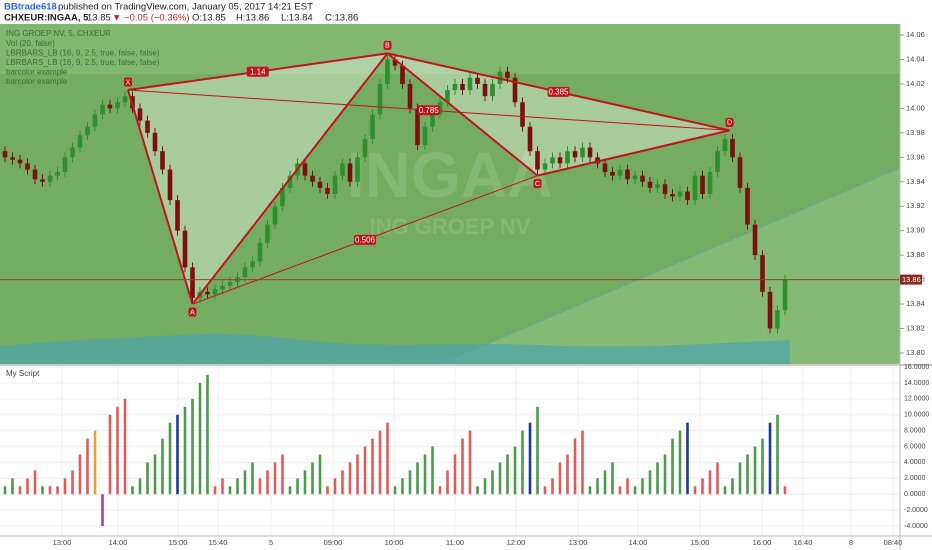  What do you see at coordinates (62, 542) in the screenshot?
I see `x-tick-label: 13:00` at bounding box center [62, 542].